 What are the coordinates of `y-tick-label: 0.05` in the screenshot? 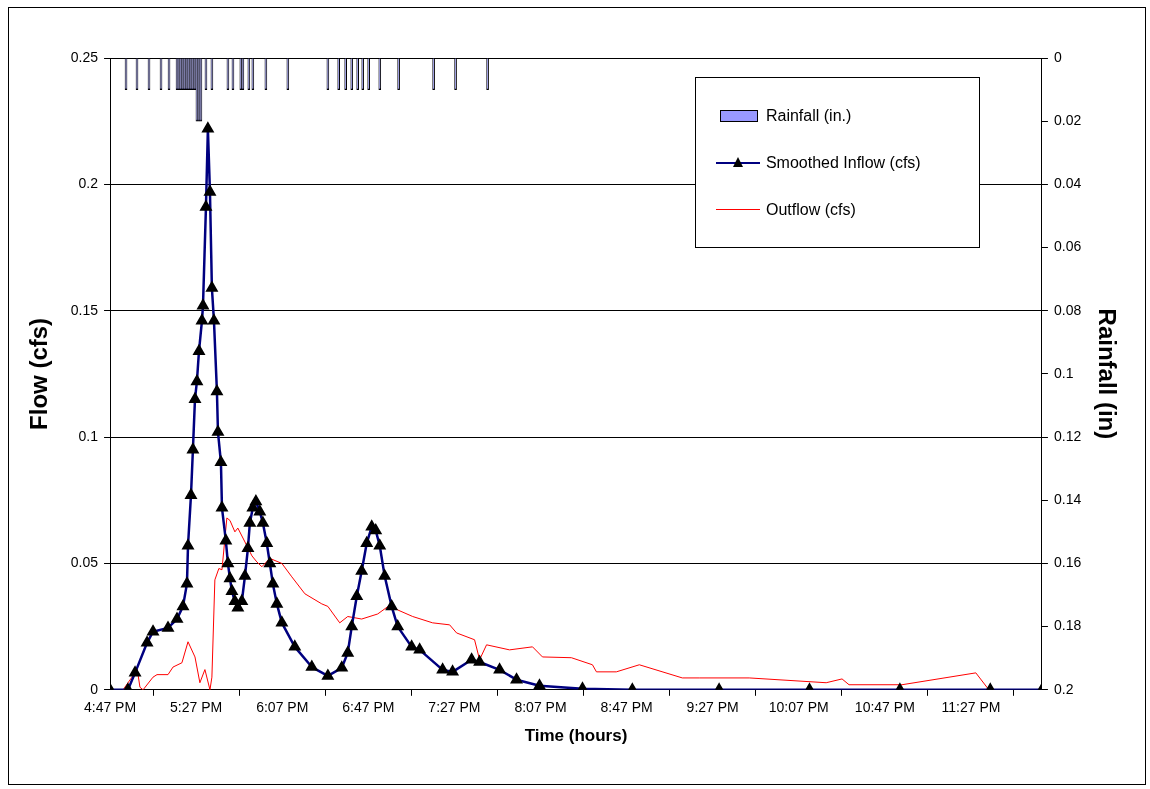 It's located at (84, 562).